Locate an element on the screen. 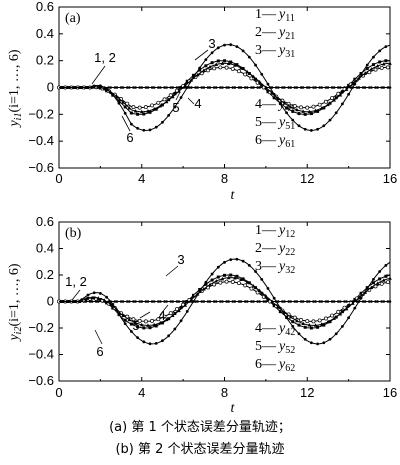 Image resolution: width=400 pixels, height=465 pixels. x-tick-label: 8 is located at coordinates (224, 392).